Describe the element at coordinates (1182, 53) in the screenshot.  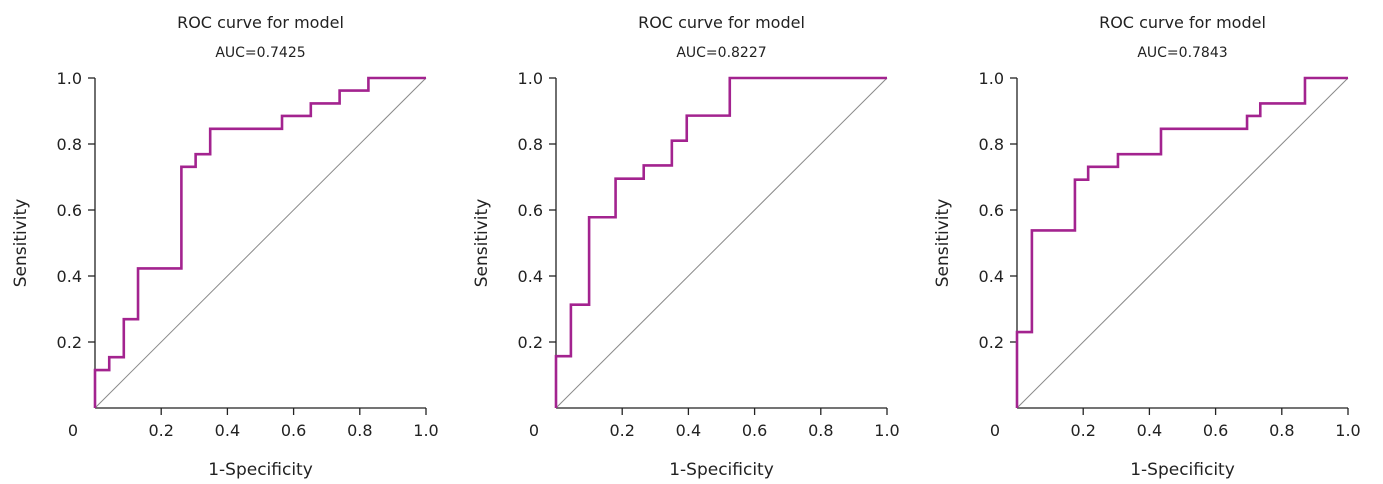
I see `chart-subtitle: AUC=0.7843` at that location.